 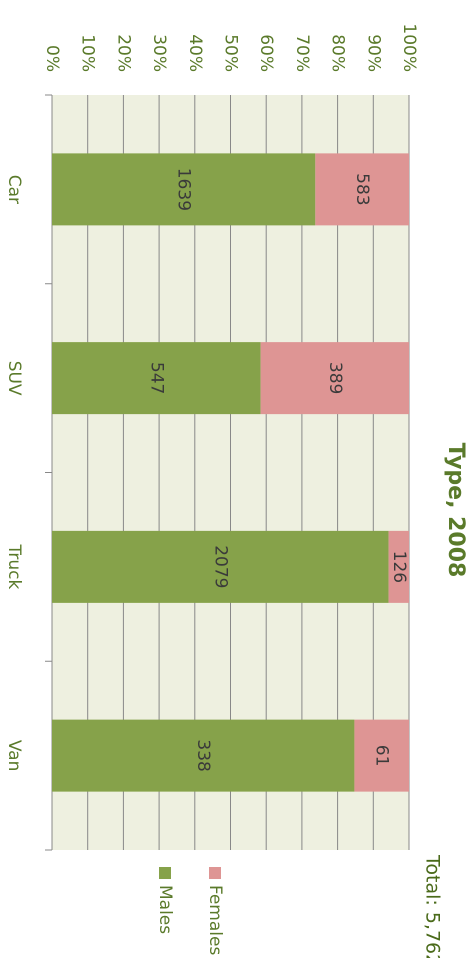 I want to click on data-label: 547, so click(x=156, y=378).